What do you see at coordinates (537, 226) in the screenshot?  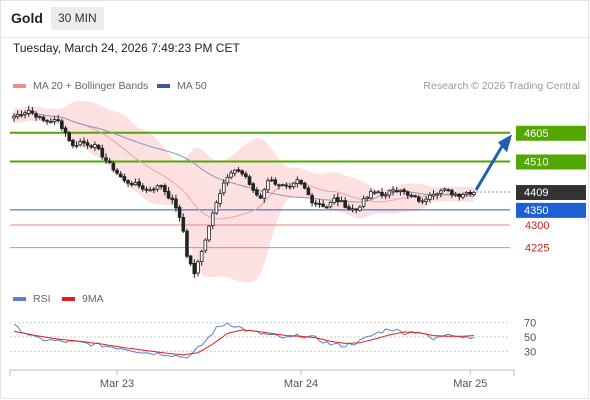 I see `support-label-4300: 4300` at bounding box center [537, 226].